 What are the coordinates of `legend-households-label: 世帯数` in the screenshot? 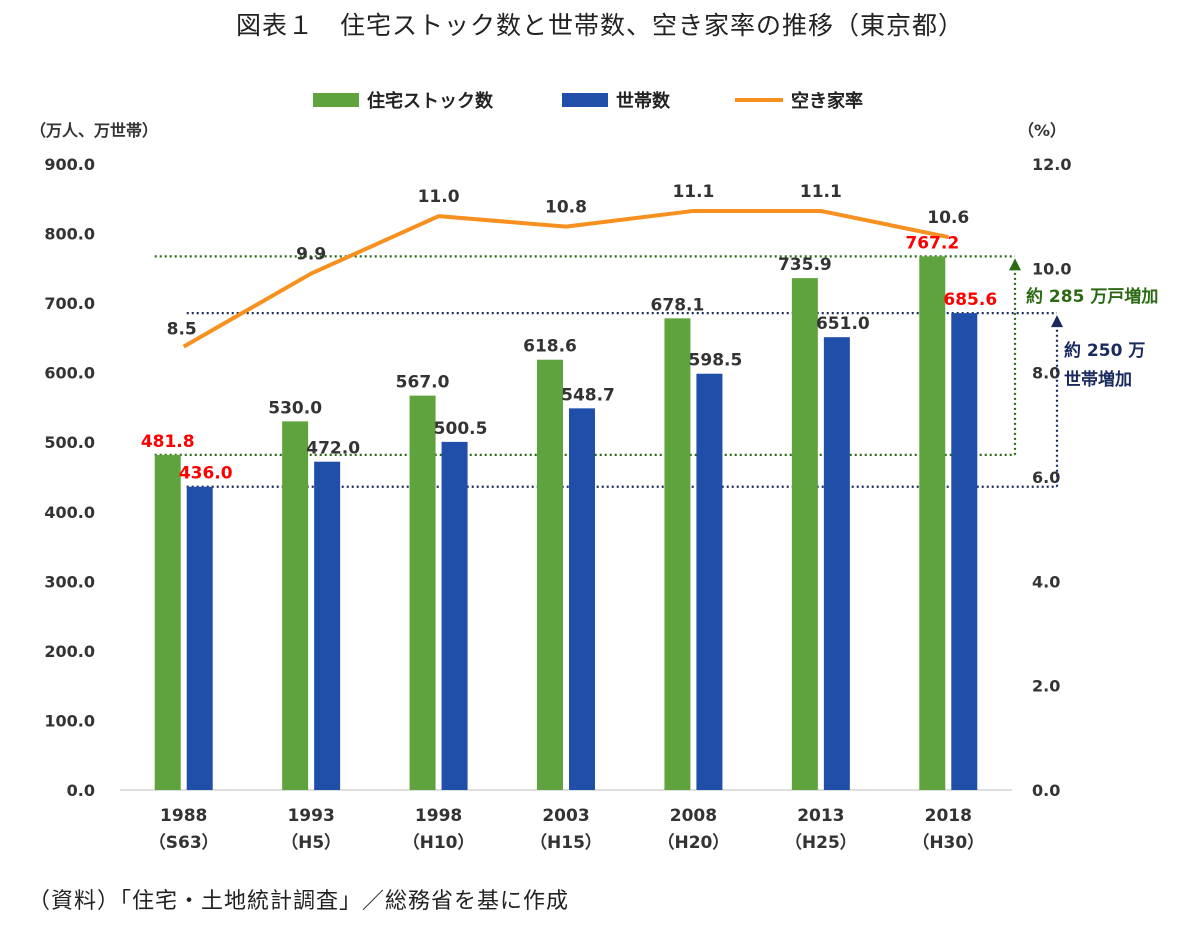 It's located at (643, 101).